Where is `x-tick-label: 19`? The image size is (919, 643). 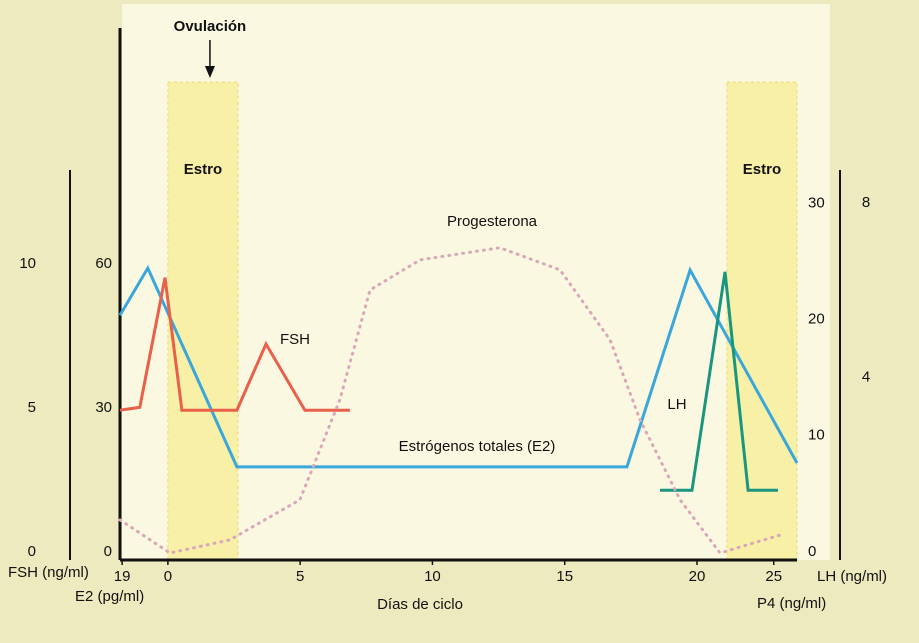
x-tick-label: 19 is located at coordinates (122, 576).